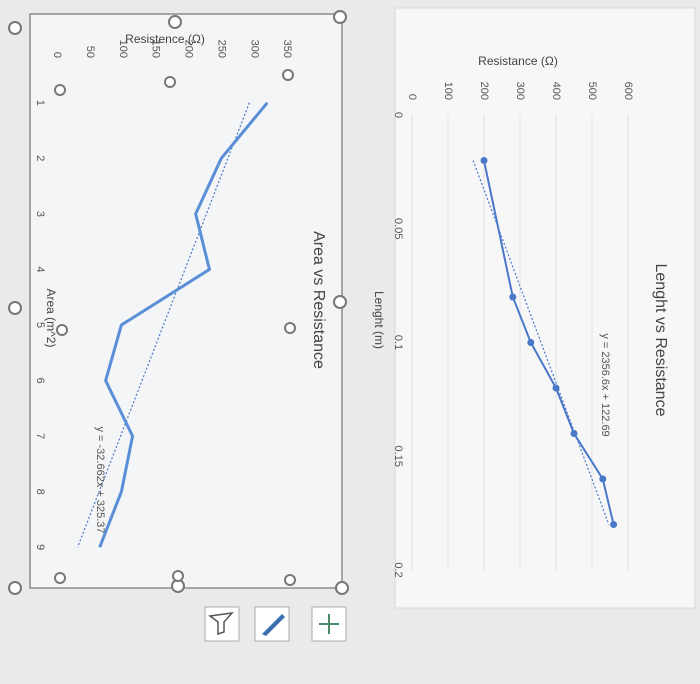 The image size is (700, 684). What do you see at coordinates (660, 340) in the screenshot?
I see `chart-title: Lenght vs Resistance` at bounding box center [660, 340].